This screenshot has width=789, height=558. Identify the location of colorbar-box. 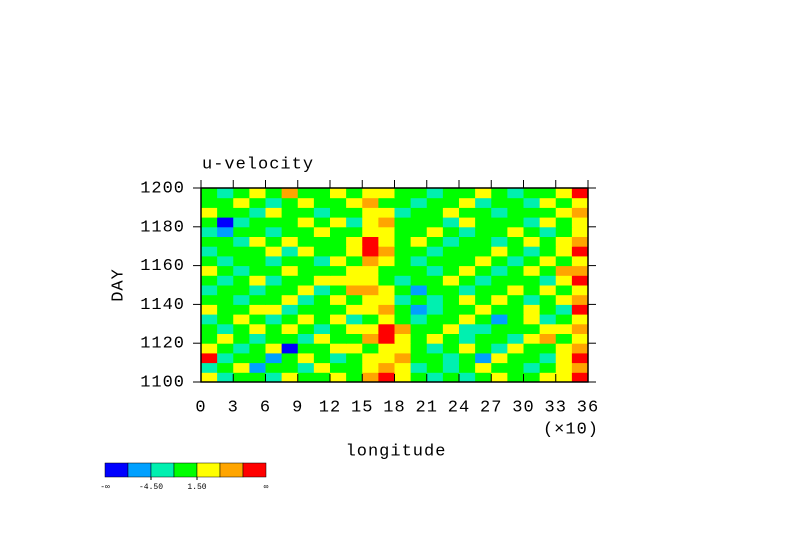
(254, 470).